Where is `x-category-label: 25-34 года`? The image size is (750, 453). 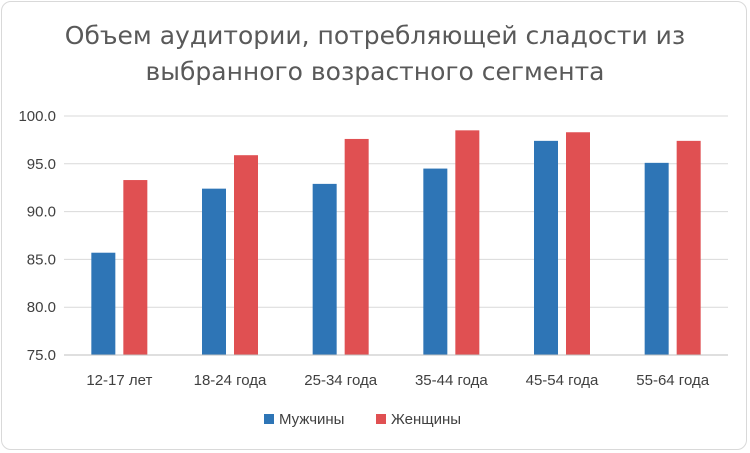
x-category-label: 25-34 года is located at coordinates (340, 380).